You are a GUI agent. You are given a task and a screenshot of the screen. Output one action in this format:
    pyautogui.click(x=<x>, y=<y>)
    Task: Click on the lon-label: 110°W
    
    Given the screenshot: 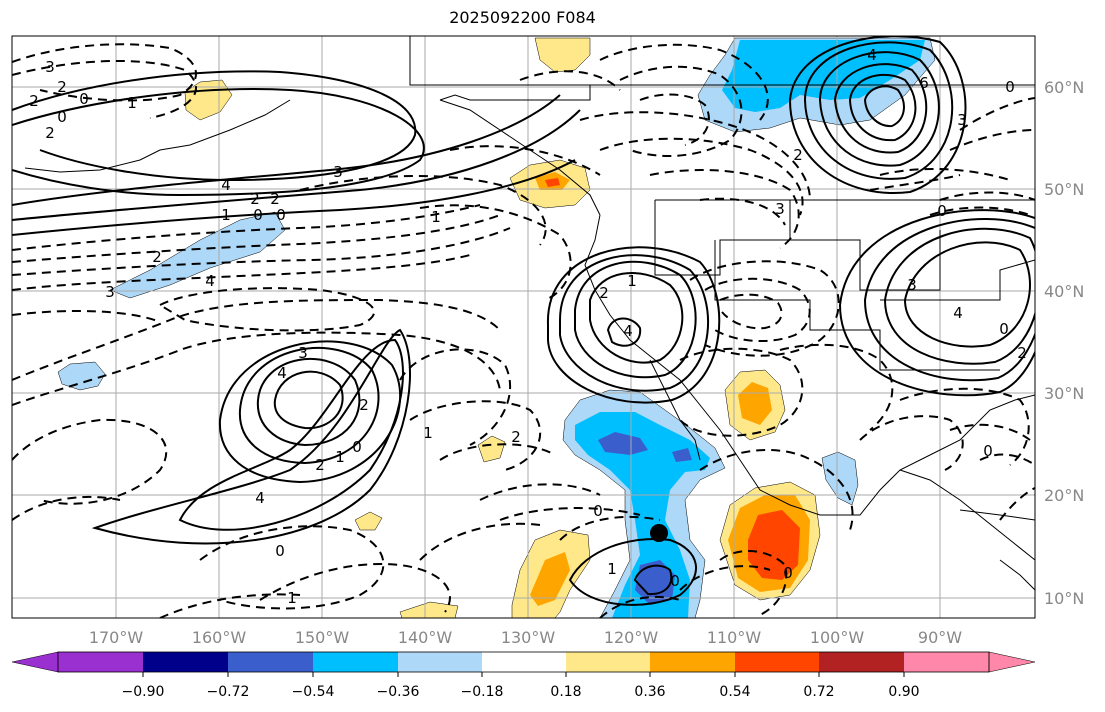 What is the action you would take?
    pyautogui.click(x=734, y=637)
    